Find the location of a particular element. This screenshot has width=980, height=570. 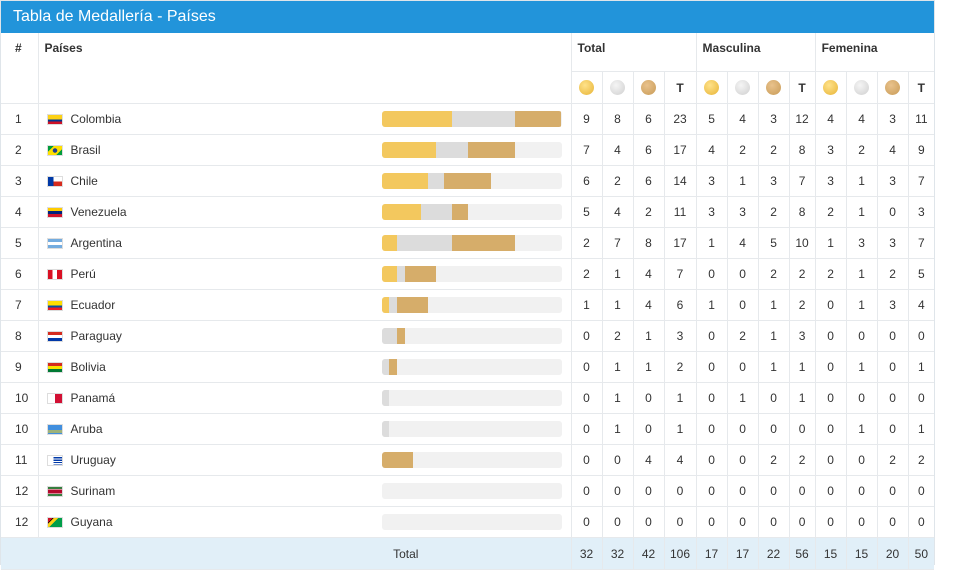

female-silver-count: 1 is located at coordinates (862, 212).